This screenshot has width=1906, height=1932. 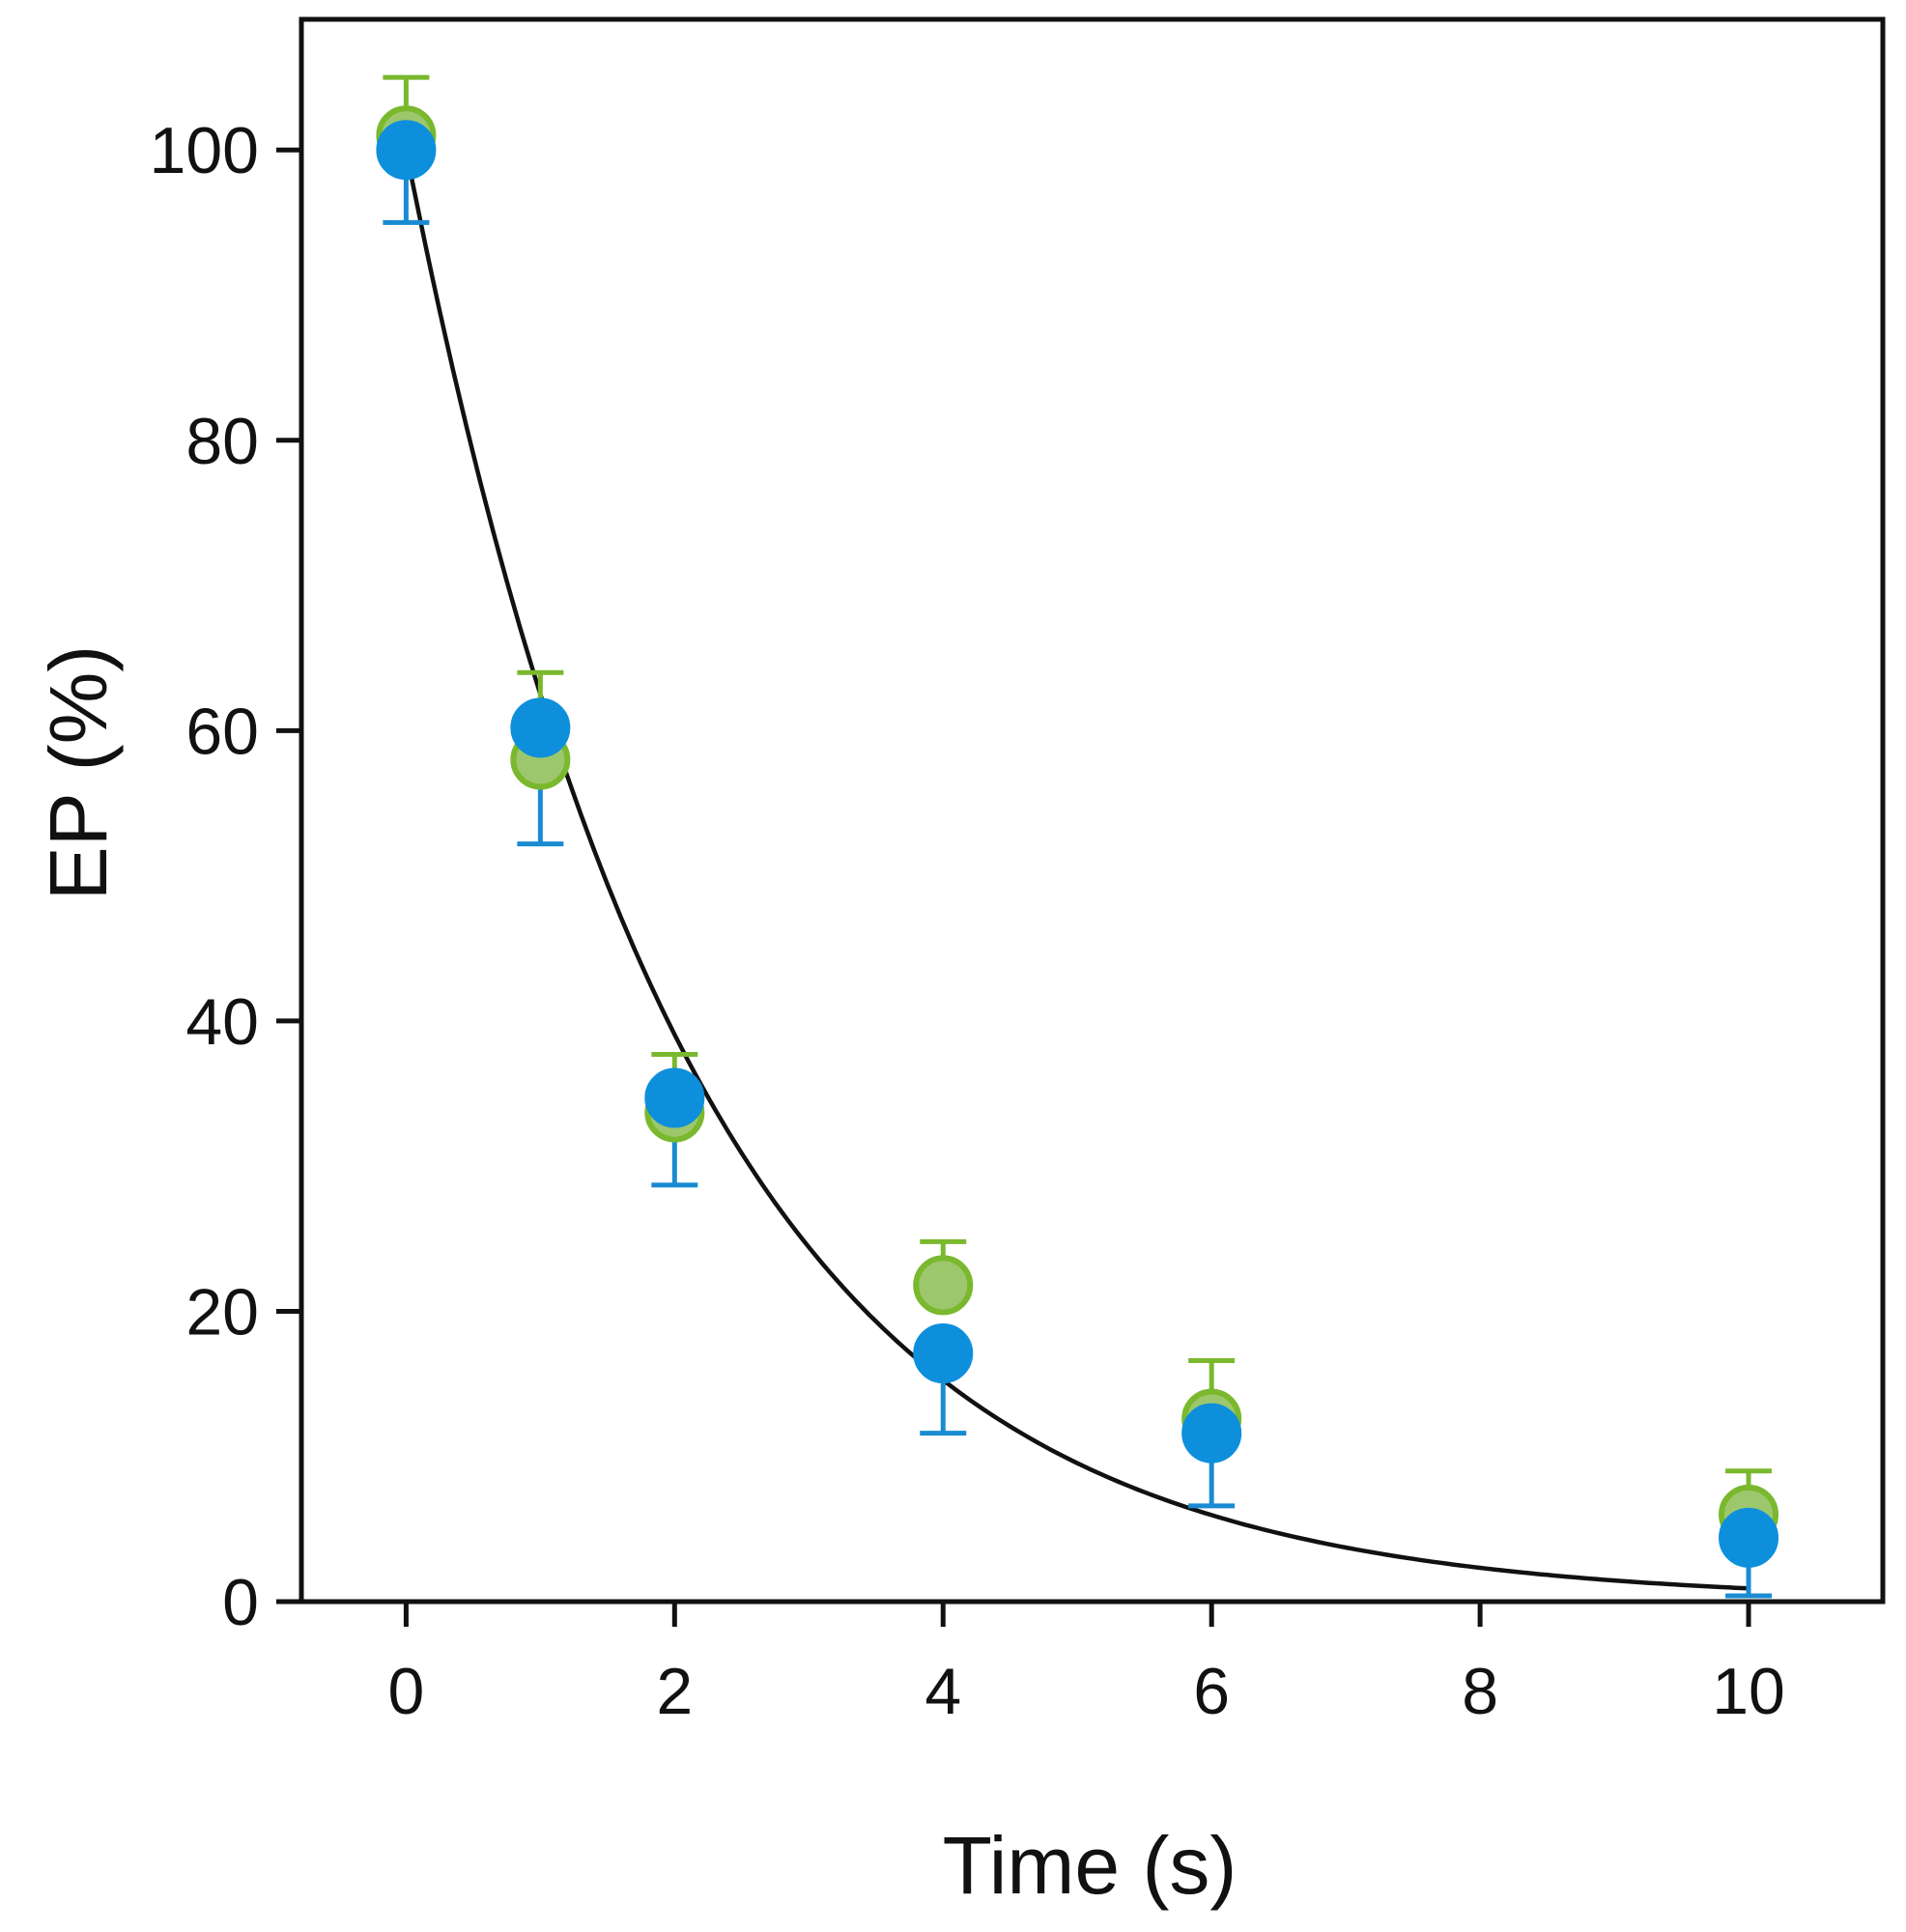 I want to click on x-tick-label: 8, so click(x=1480, y=1691).